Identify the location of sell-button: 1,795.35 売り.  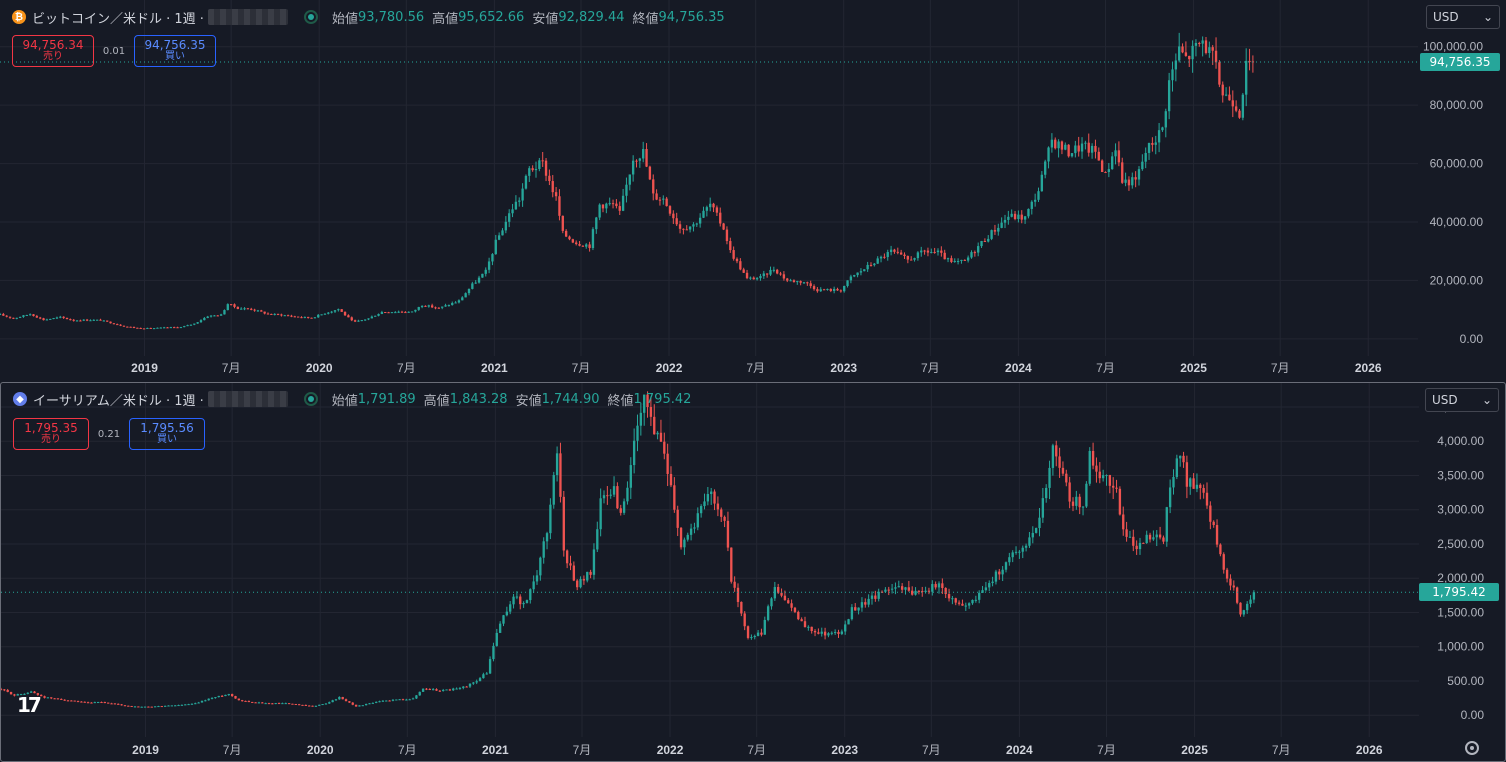
(51, 434).